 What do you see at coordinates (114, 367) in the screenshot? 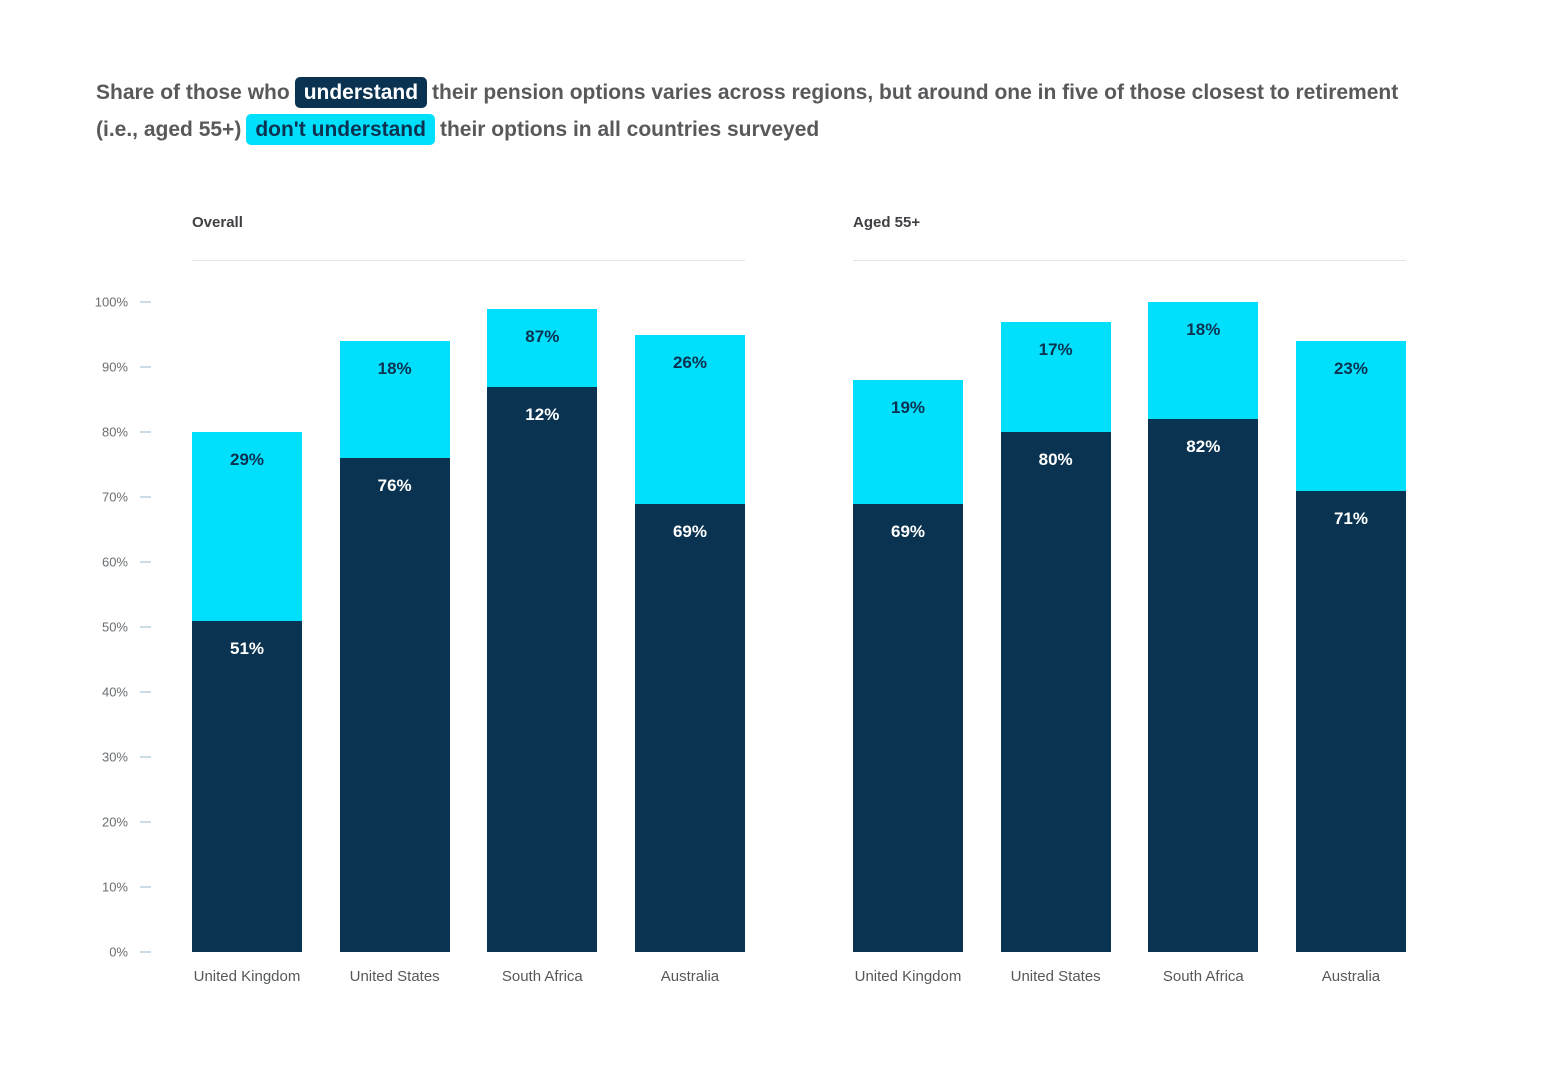
I see `y-tick-label: 90%` at bounding box center [114, 367].